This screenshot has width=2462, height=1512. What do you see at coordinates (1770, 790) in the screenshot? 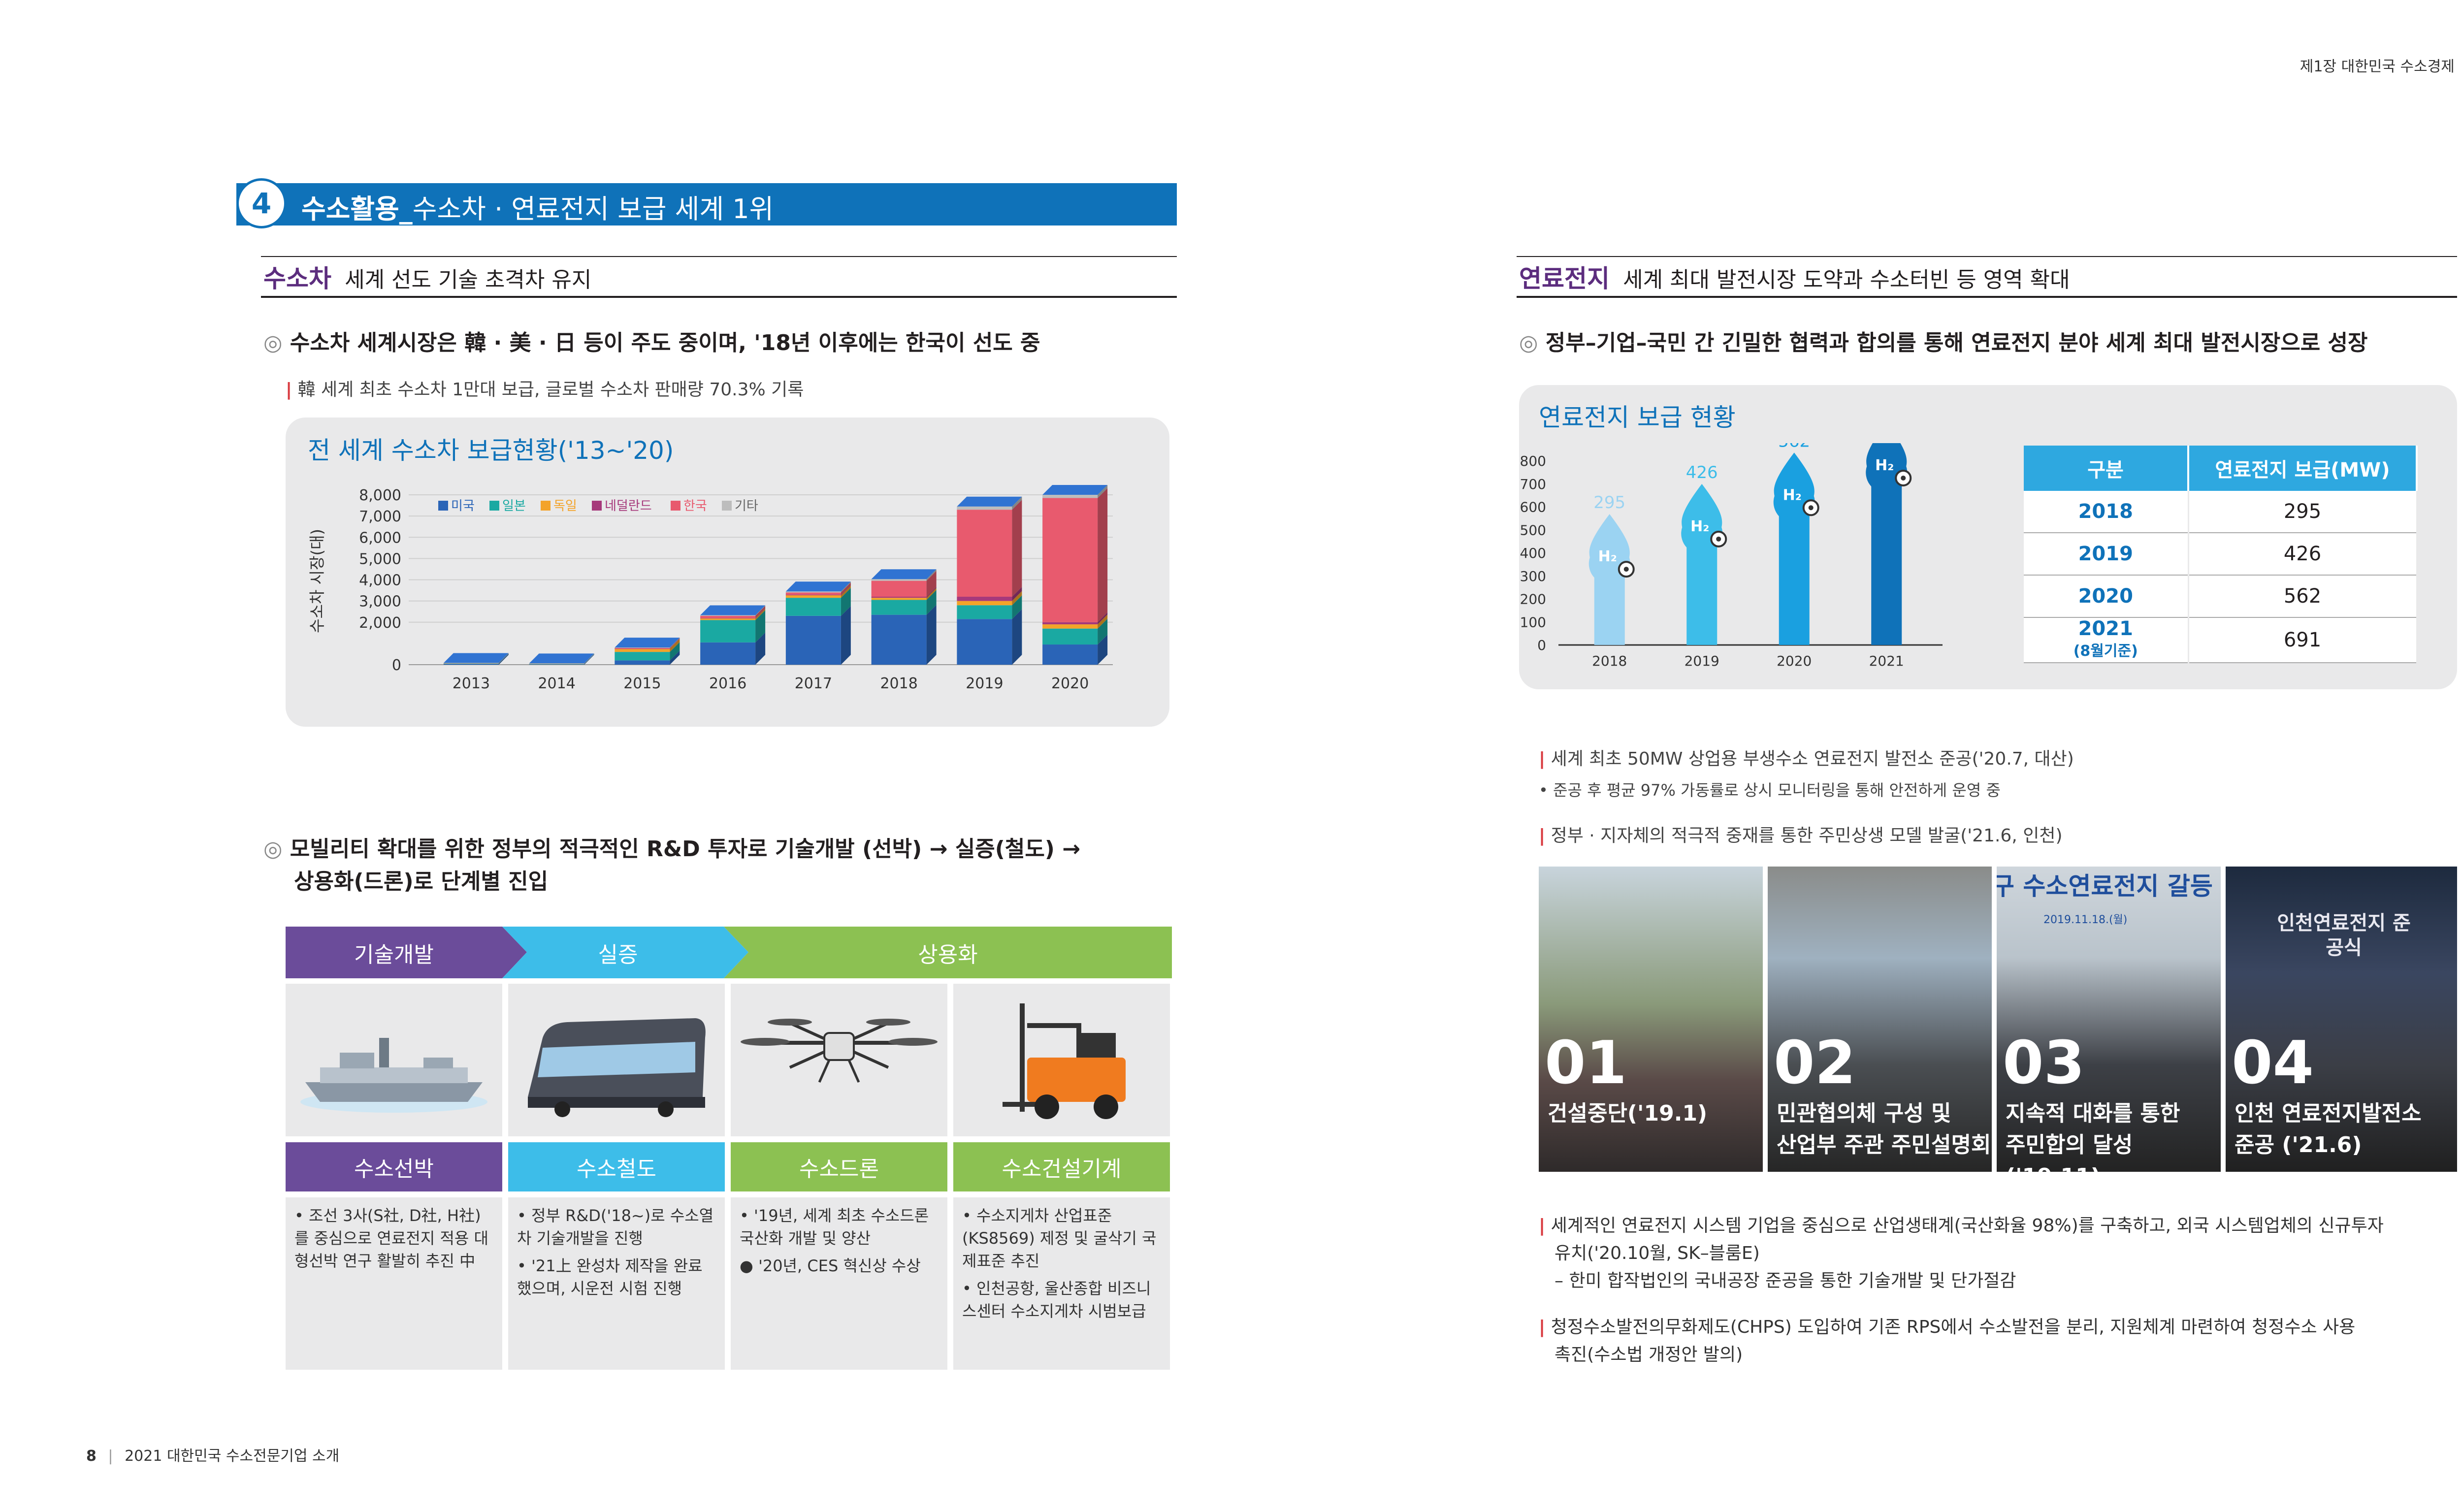
I see `right-note-1-sub: • 준공 후 평균 97% 가동률로 상시 모니터링을 통해 안전하게 운영 중` at bounding box center [1770, 790].